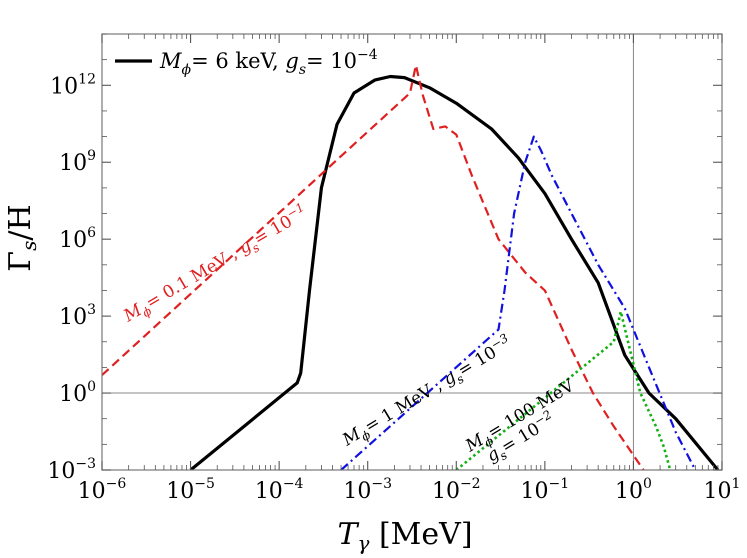 Image resolution: width=747 pixels, height=558 pixels. What do you see at coordinates (77, 162) in the screenshot?
I see `y-tick-label: 10⁹` at bounding box center [77, 162].